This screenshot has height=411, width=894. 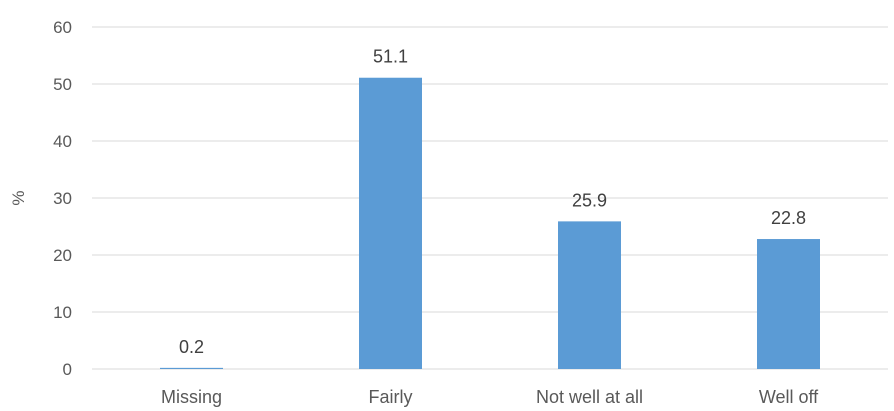 I want to click on y-tick-label: 10, so click(x=62, y=312).